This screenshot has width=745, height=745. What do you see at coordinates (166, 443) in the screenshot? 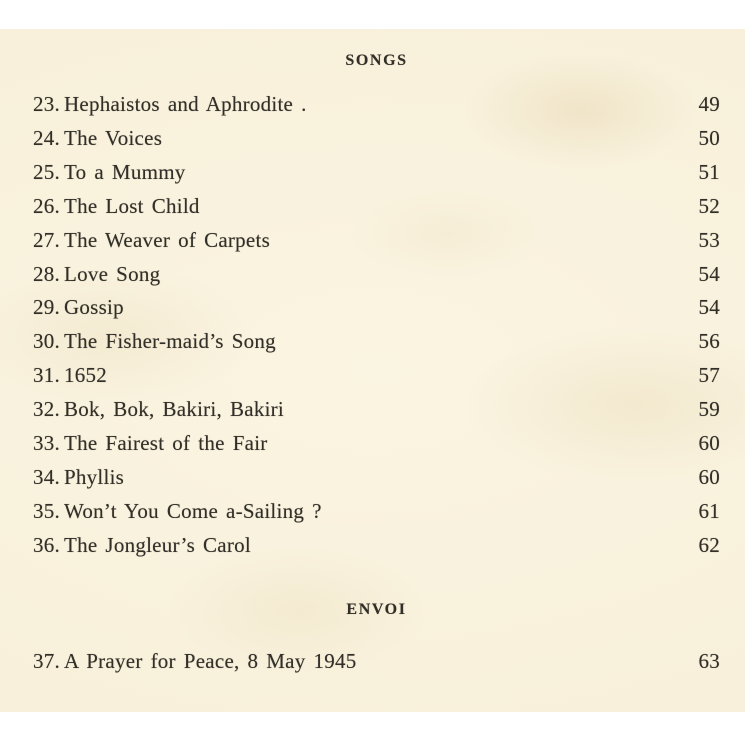
I see `entry-title: The Fairest of the Fair` at bounding box center [166, 443].